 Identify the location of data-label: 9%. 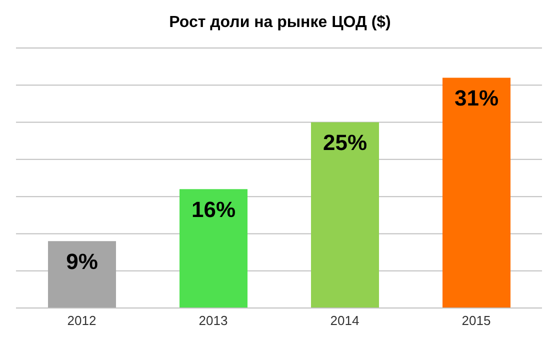
(82, 261).